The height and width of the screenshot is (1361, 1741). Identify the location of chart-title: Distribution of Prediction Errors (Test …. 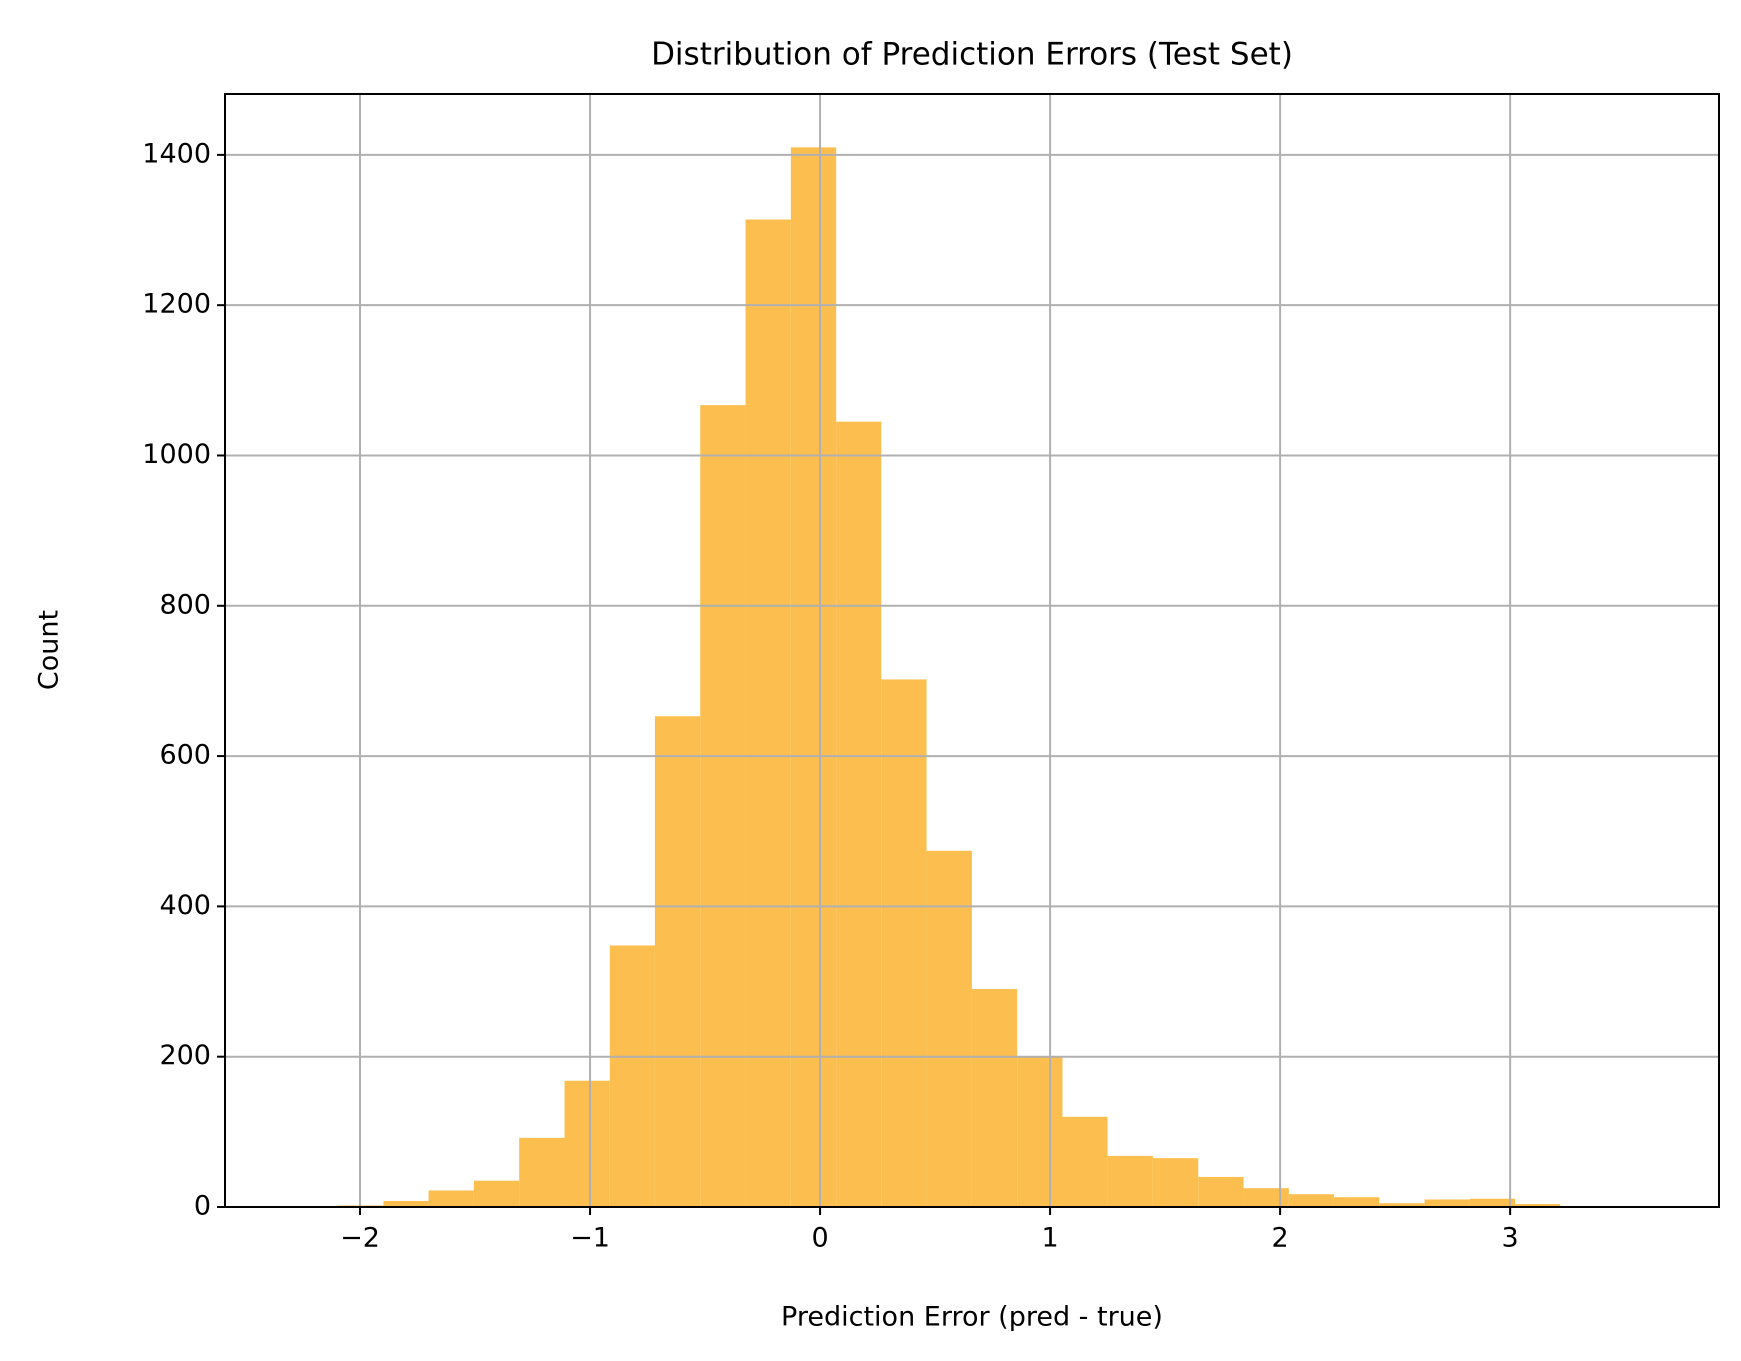
(972, 55).